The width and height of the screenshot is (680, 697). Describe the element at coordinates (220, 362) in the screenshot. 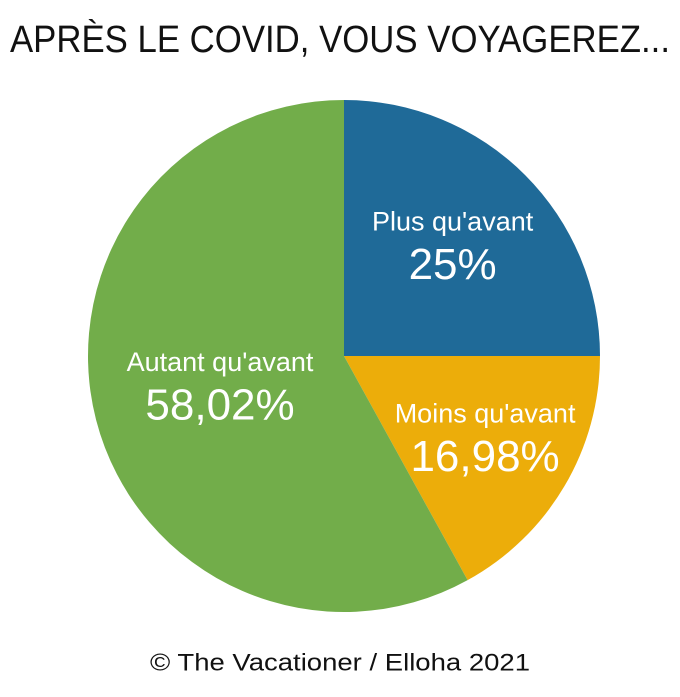

I see `slice-category: Autant qu'avant` at that location.